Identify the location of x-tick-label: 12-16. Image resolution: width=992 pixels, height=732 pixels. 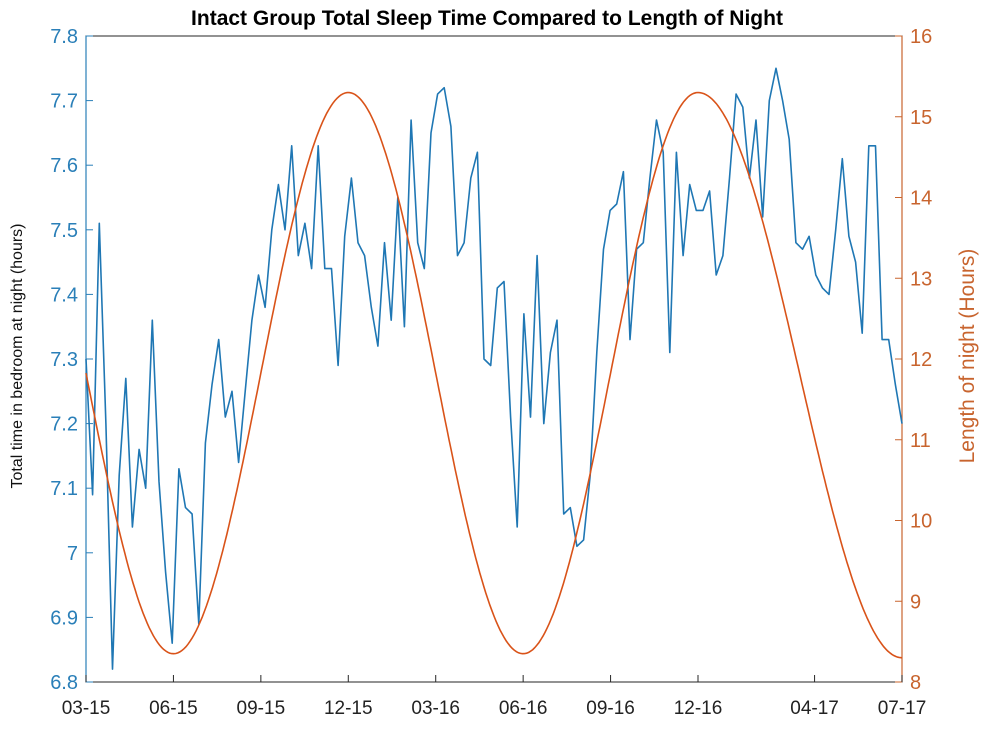
(698, 708).